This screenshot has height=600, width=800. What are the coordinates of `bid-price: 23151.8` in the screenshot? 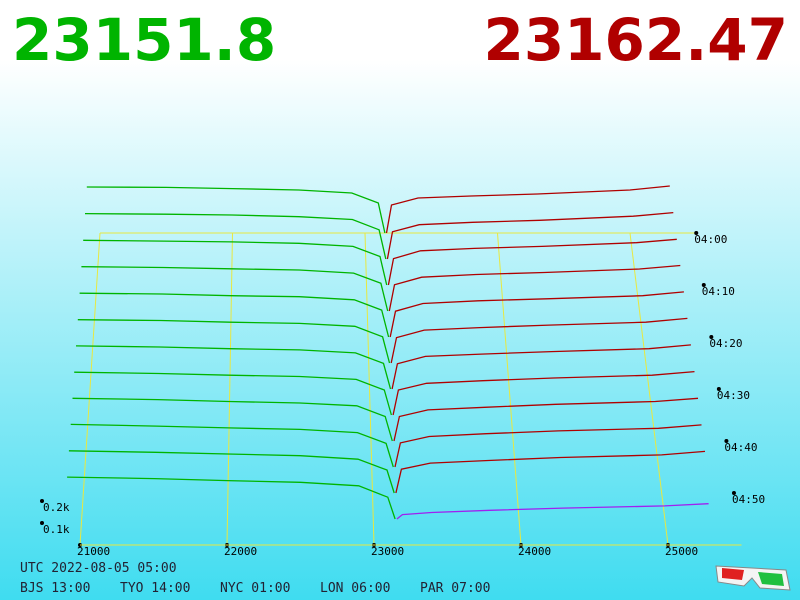 It's located at (144, 40).